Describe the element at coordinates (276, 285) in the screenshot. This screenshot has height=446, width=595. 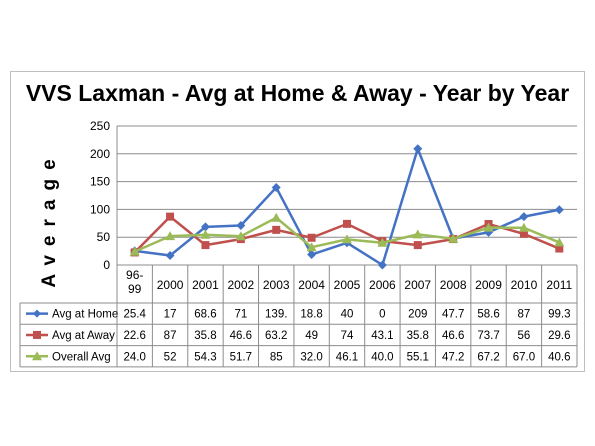
I see `x-tick-label: 2003` at that location.